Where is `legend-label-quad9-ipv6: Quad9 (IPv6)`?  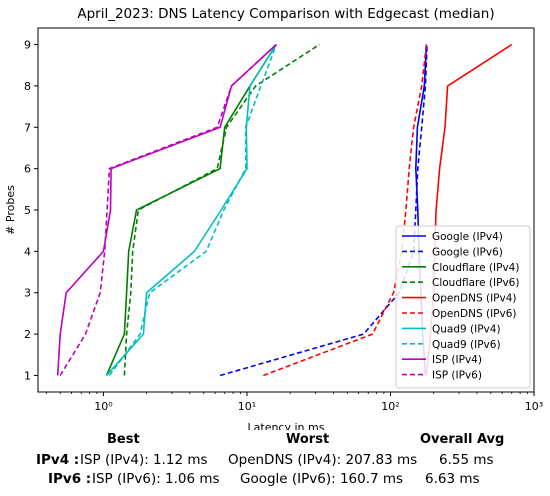 legend-label-quad9-ipv6: Quad9 (IPv6) is located at coordinates (466, 345).